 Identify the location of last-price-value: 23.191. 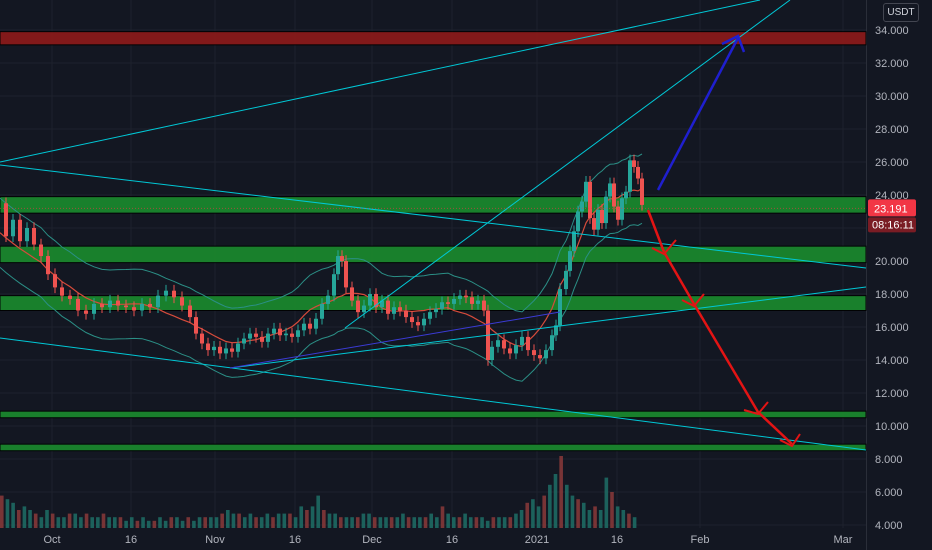
(891, 209).